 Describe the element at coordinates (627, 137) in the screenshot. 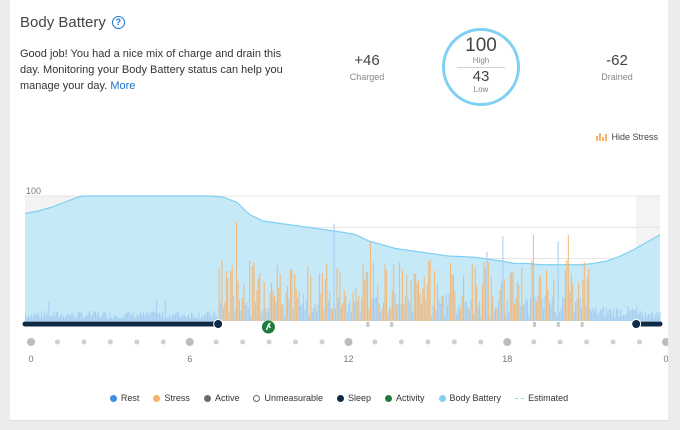

I see `hide-stress-toggle: Hide Stress` at that location.